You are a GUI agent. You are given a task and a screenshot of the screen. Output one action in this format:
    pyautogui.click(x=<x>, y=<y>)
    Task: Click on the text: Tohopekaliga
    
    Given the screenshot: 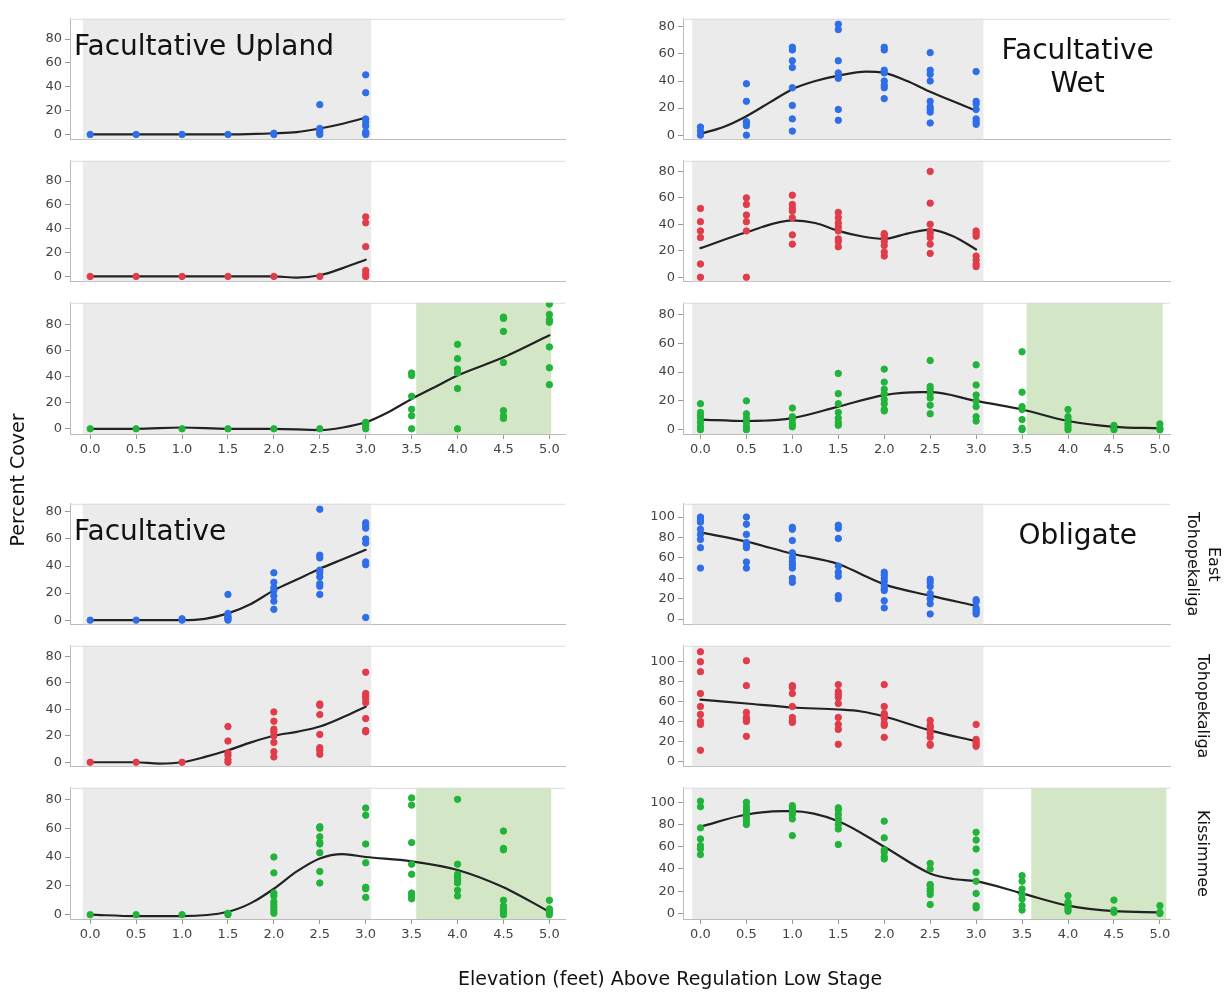 What is the action you would take?
    pyautogui.click(x=1203, y=706)
    